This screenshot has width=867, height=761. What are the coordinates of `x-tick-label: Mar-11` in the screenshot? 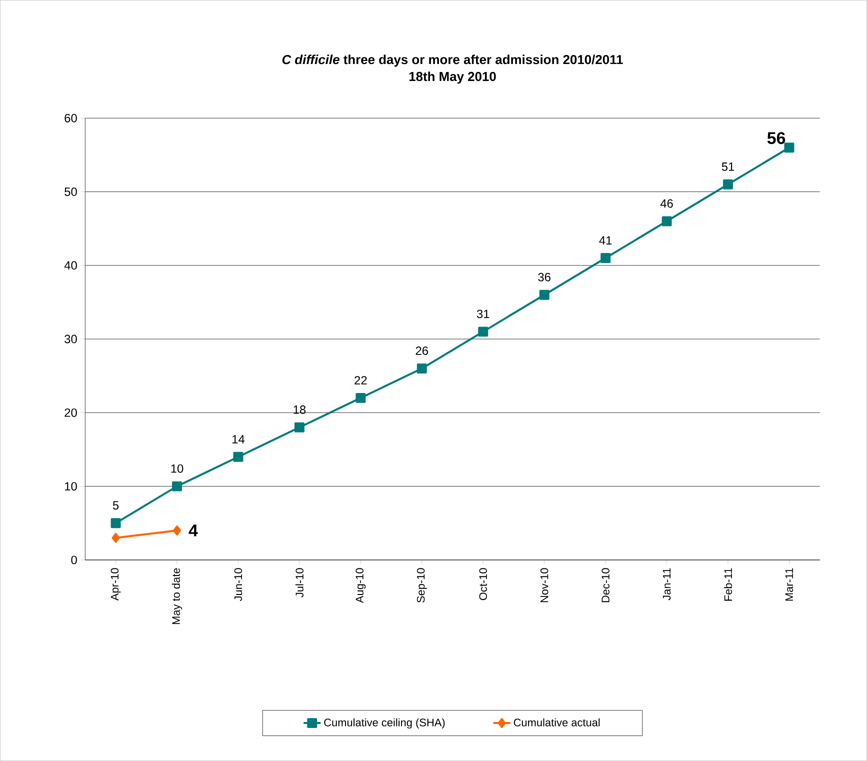 It's located at (789, 584).